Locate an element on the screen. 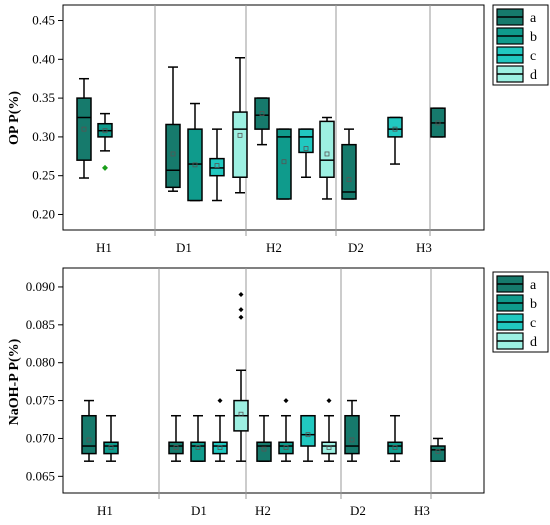  y-tick-label: 0.070 is located at coordinates (40, 437).